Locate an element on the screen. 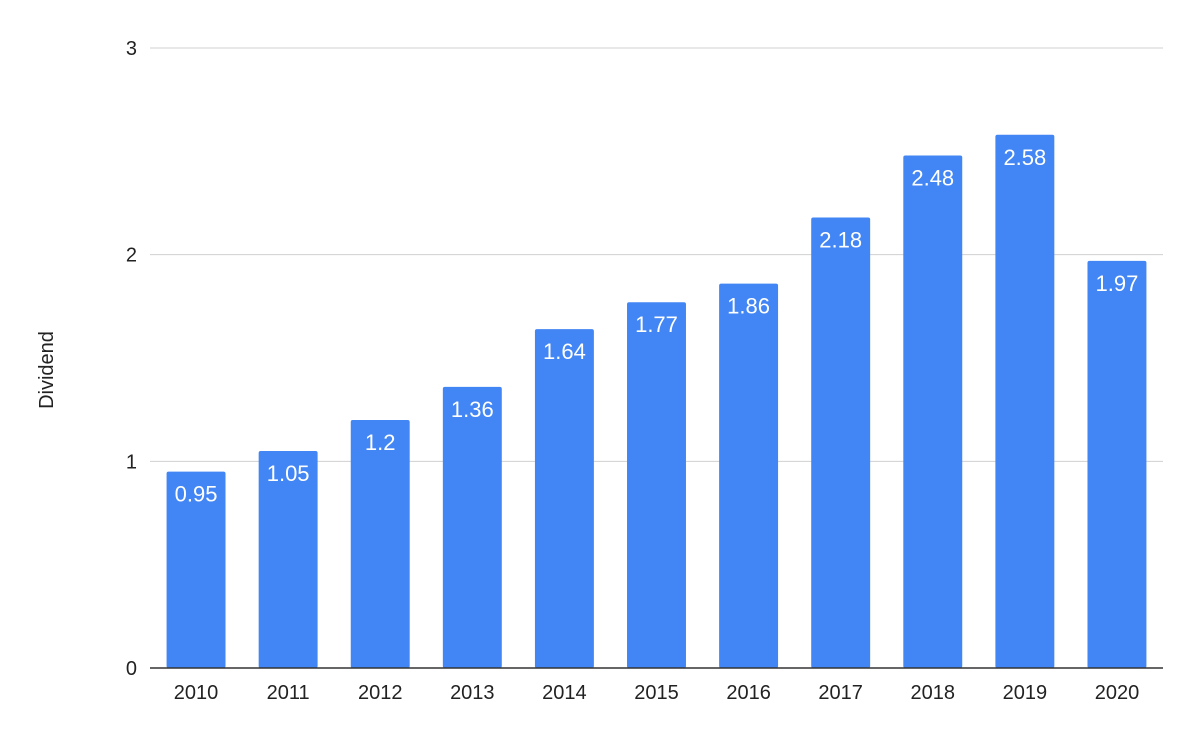 The height and width of the screenshot is (742, 1200). data-label: 1.97 is located at coordinates (1117, 283).